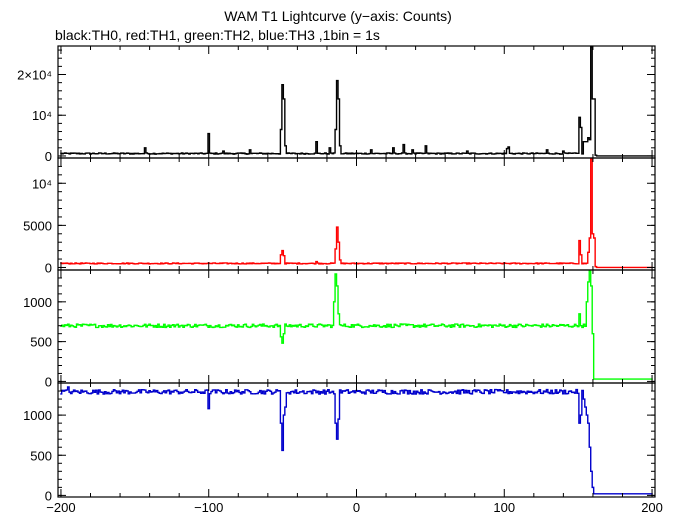  What do you see at coordinates (356, 507) in the screenshot?
I see `x-tick-label: 0` at bounding box center [356, 507].